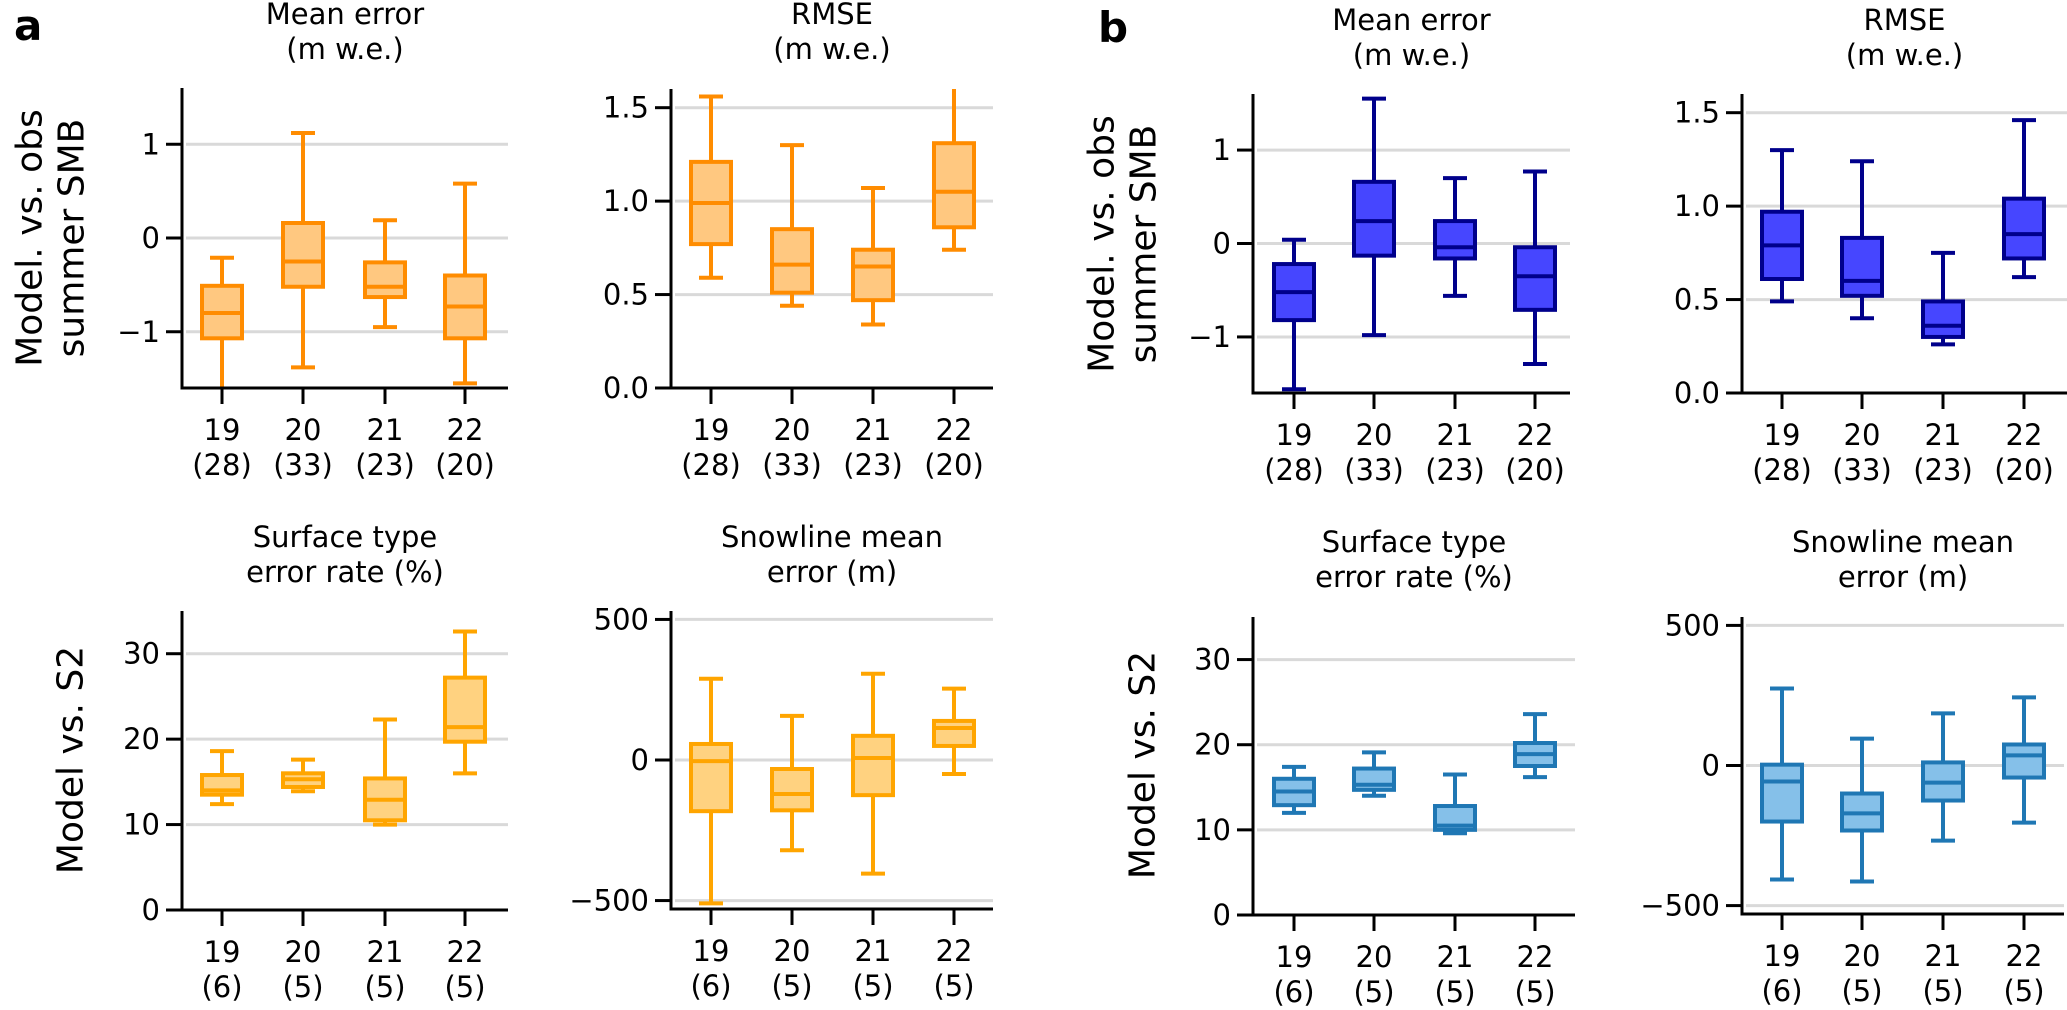  What do you see at coordinates (1209, 337) in the screenshot?
I see `y-tick-label: −1` at bounding box center [1209, 337].